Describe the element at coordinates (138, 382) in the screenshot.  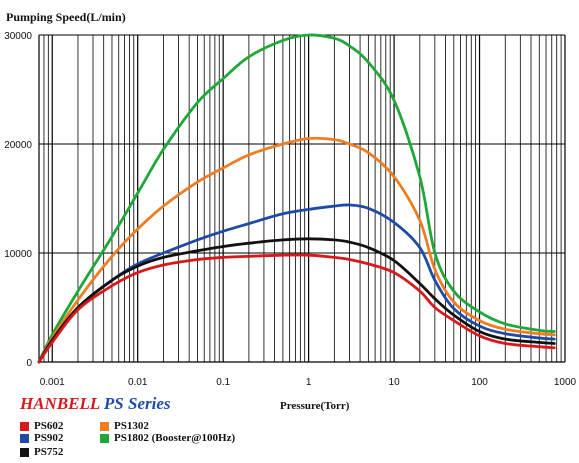
I see `x-tick-label: 0.01` at that location.